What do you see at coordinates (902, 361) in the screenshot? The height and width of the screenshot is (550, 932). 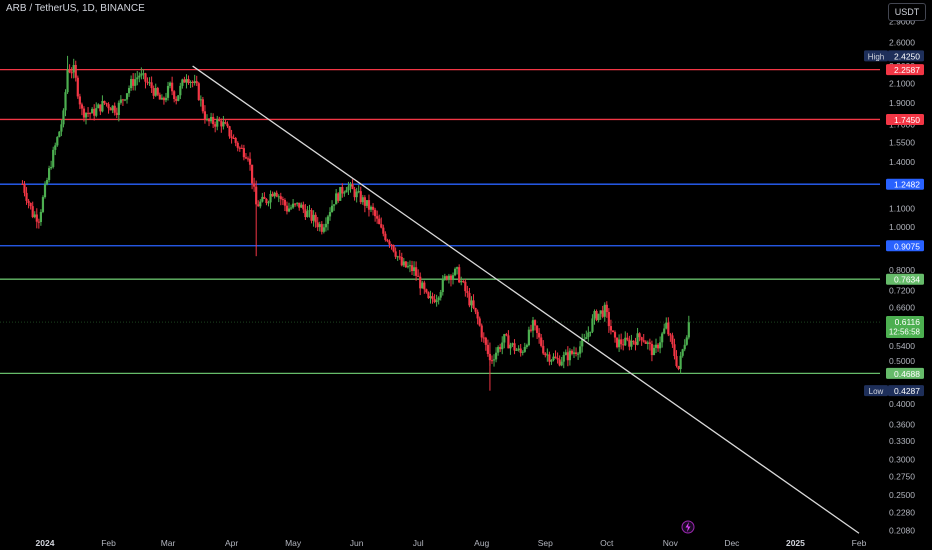 I see `y-tick-label: 0.5000` at bounding box center [902, 361].